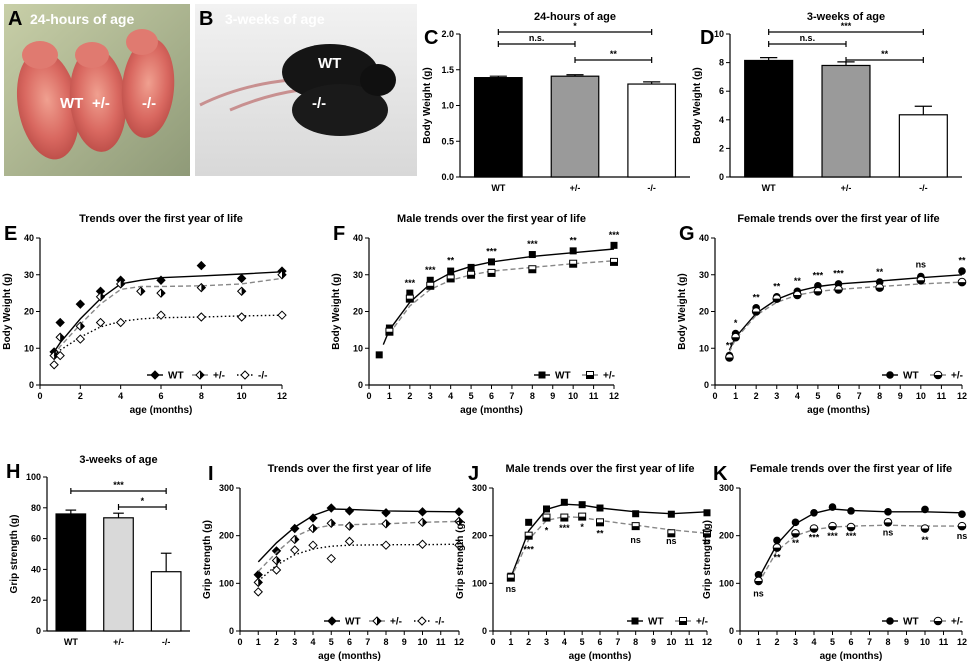 The width and height of the screenshot is (970, 664). What do you see at coordinates (795, 642) in the screenshot?
I see `x-tick-label: 3` at bounding box center [795, 642].